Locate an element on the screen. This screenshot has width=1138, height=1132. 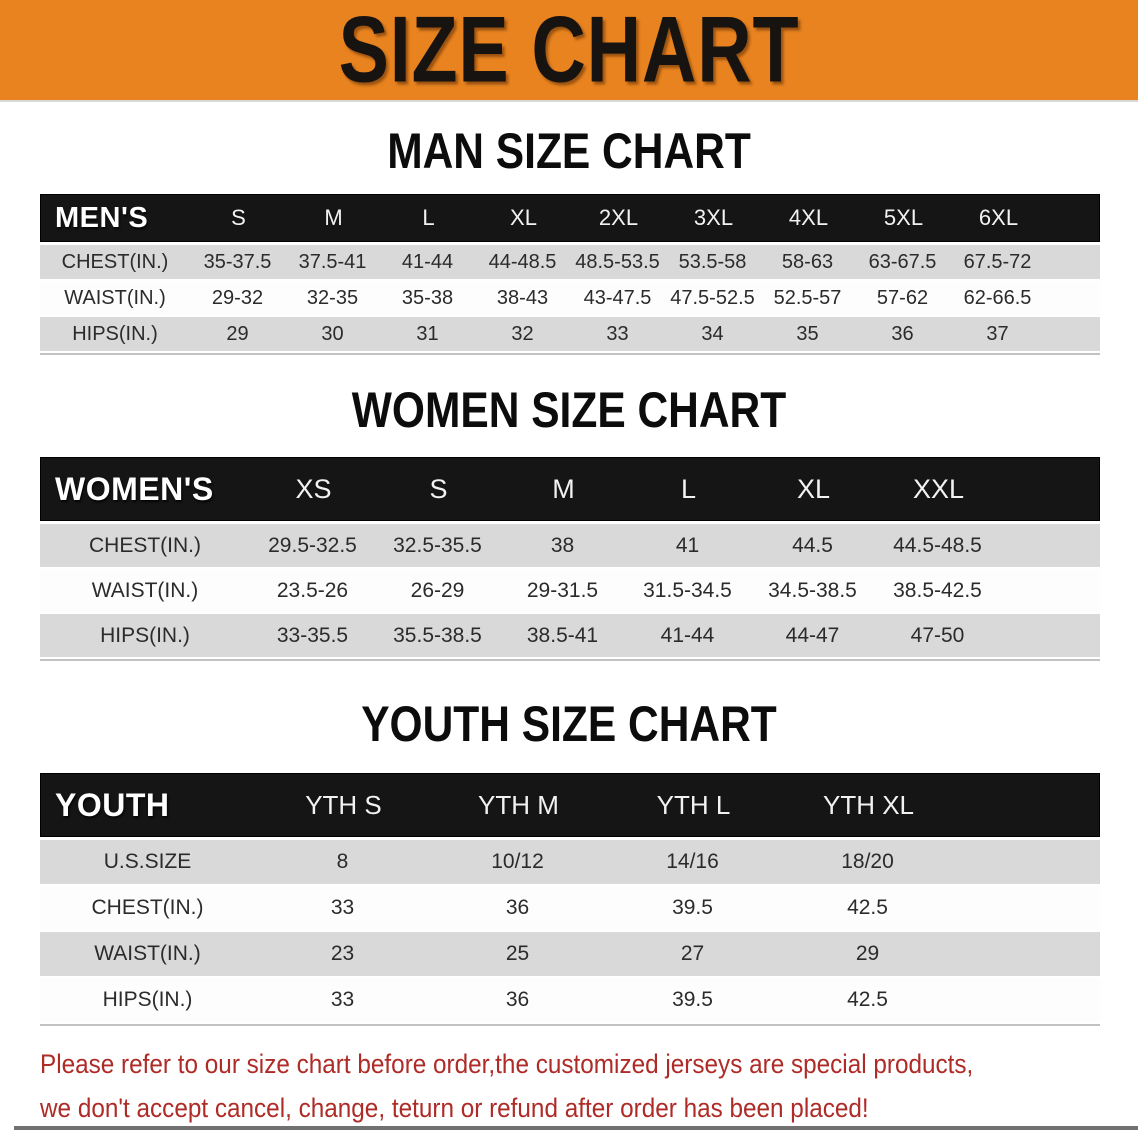
value-cell: 35-37.5 is located at coordinates (237, 261).